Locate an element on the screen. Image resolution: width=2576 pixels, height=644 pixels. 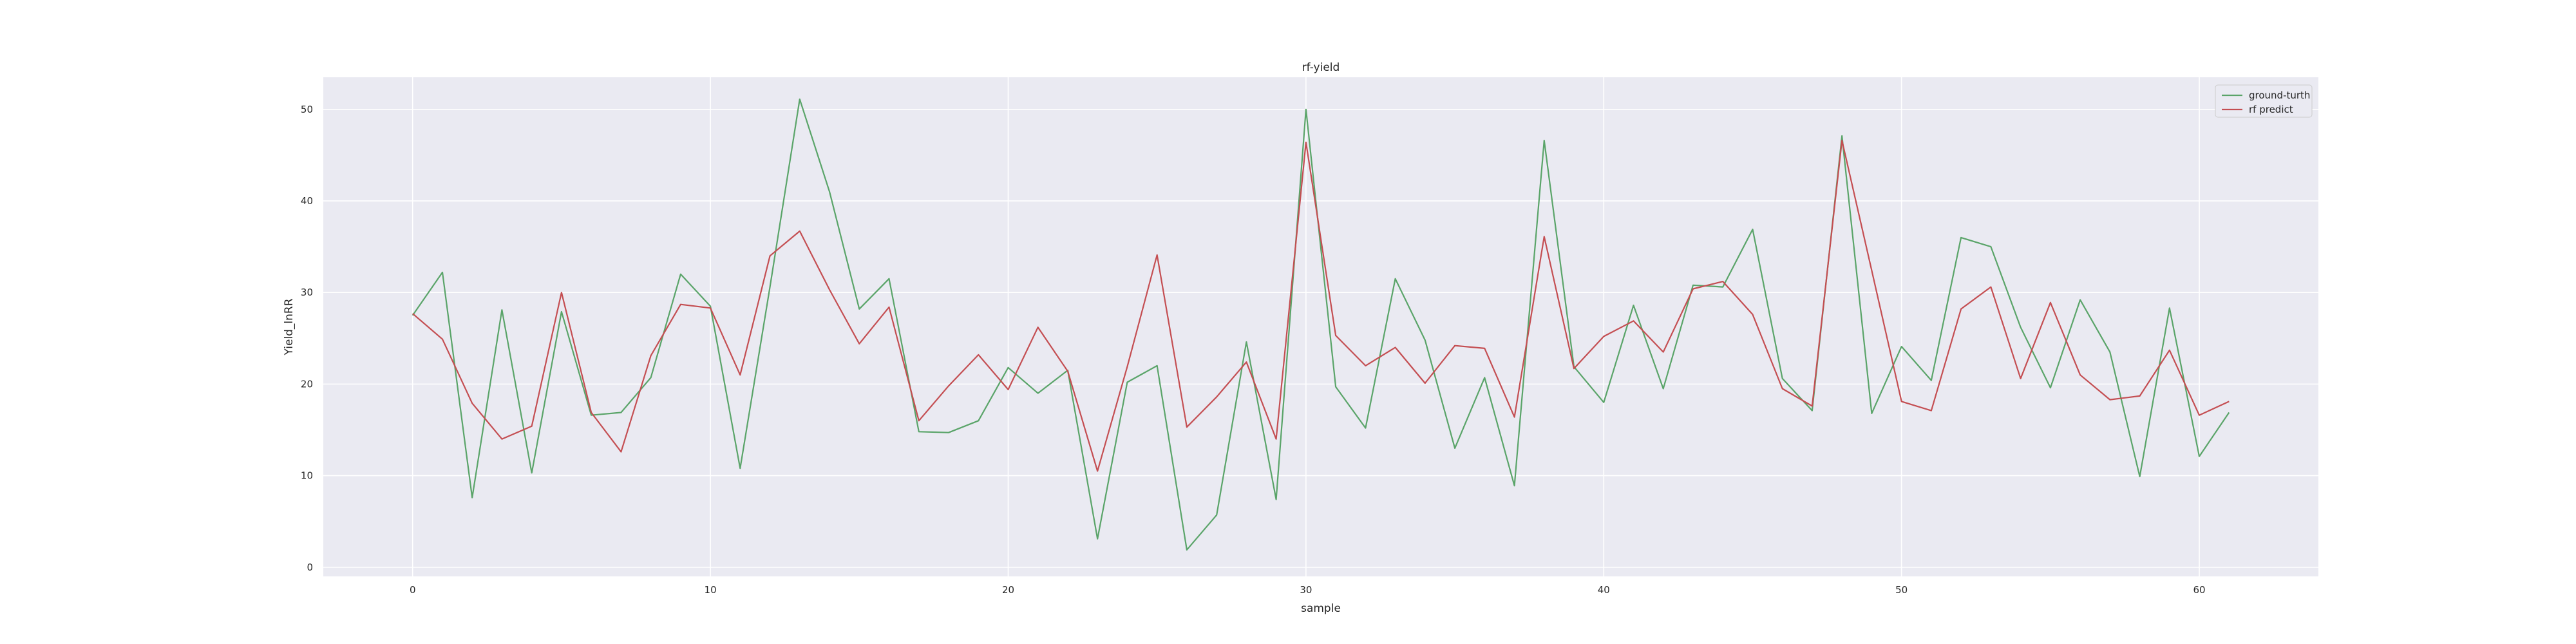
y-tick-label: 40 is located at coordinates (307, 201).